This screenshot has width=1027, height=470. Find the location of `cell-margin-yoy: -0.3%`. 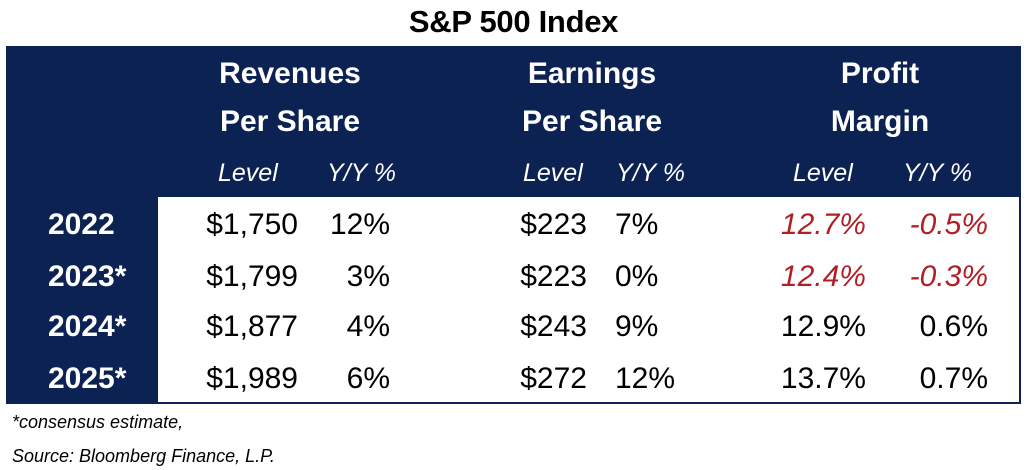

cell-margin-yoy: -0.3% is located at coordinates (948, 276).